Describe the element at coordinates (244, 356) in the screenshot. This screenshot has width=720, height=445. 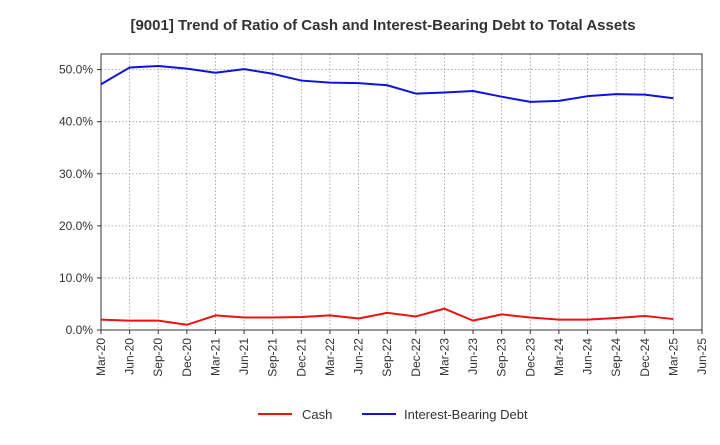
I see `x-tick-label: Jun-21` at that location.